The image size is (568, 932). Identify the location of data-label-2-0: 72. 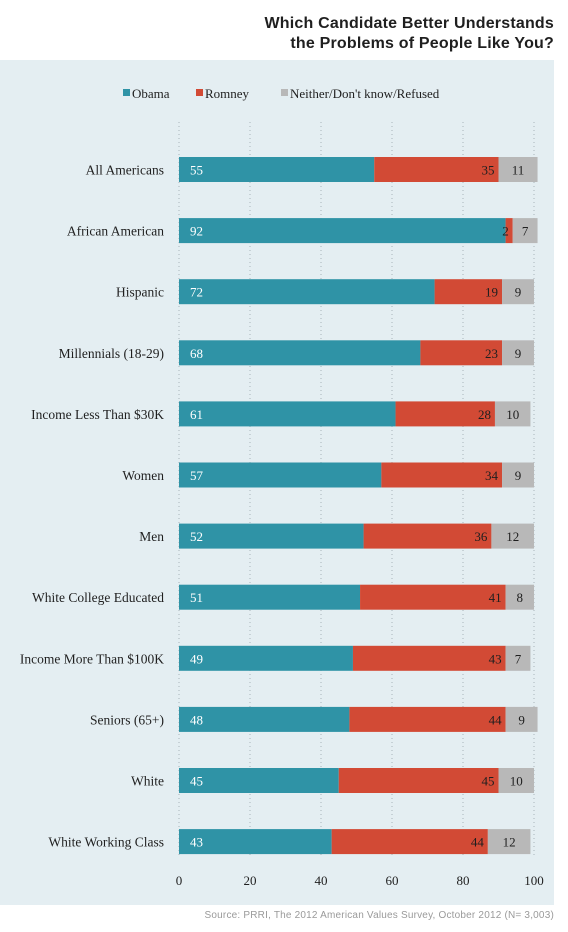
(196, 292).